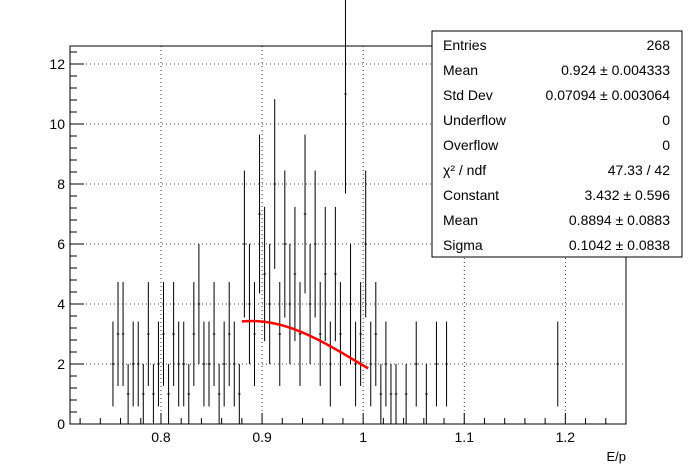 The image size is (696, 472). What do you see at coordinates (615, 70) in the screenshot?
I see `stats-value: 0.924 ± 0.004333` at bounding box center [615, 70].